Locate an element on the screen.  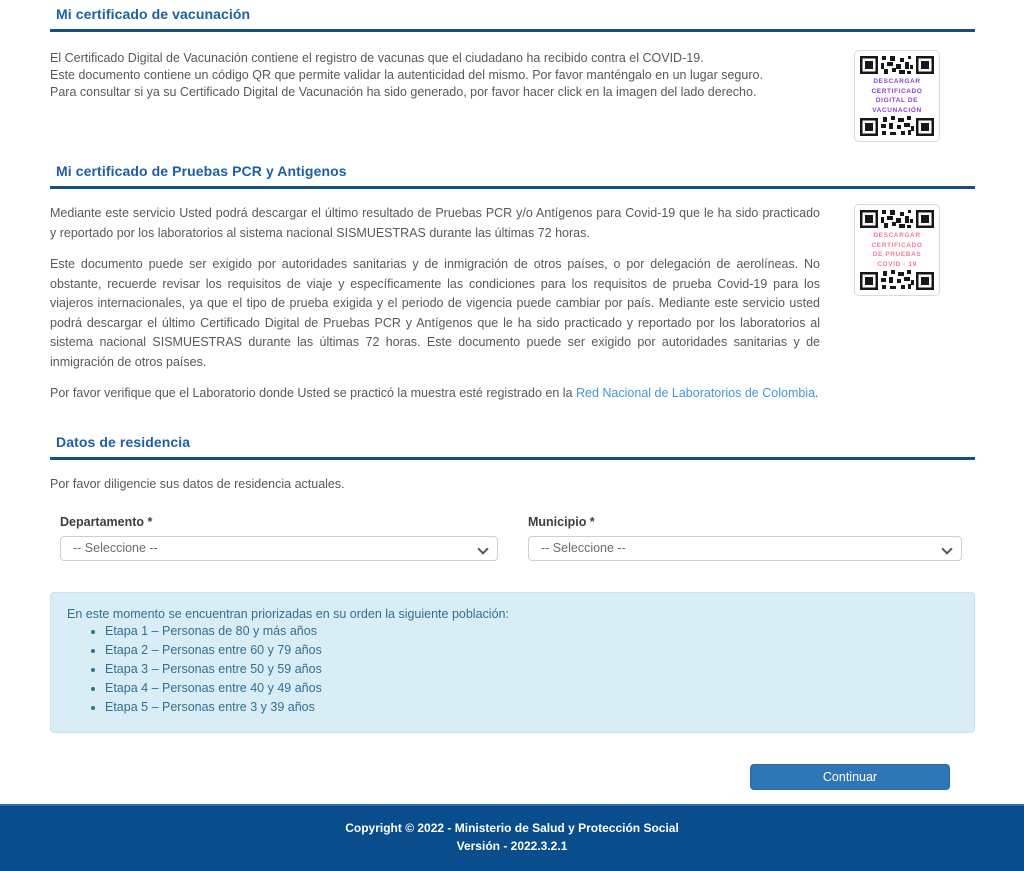
section-title-vacunacion: Mi certificado de vacunación is located at coordinates (153, 14).